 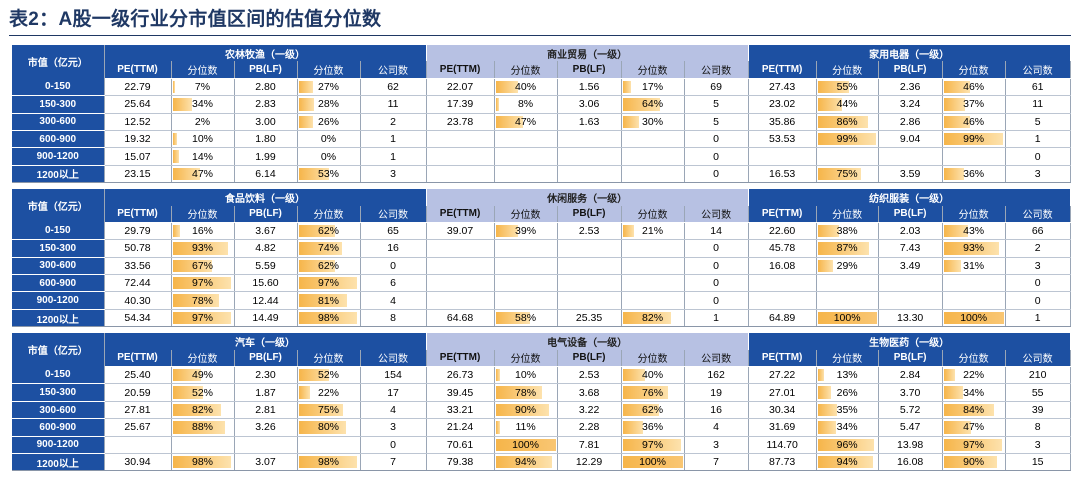 What do you see at coordinates (138, 231) in the screenshot?
I see `value-cell: 29.79` at bounding box center [138, 231].